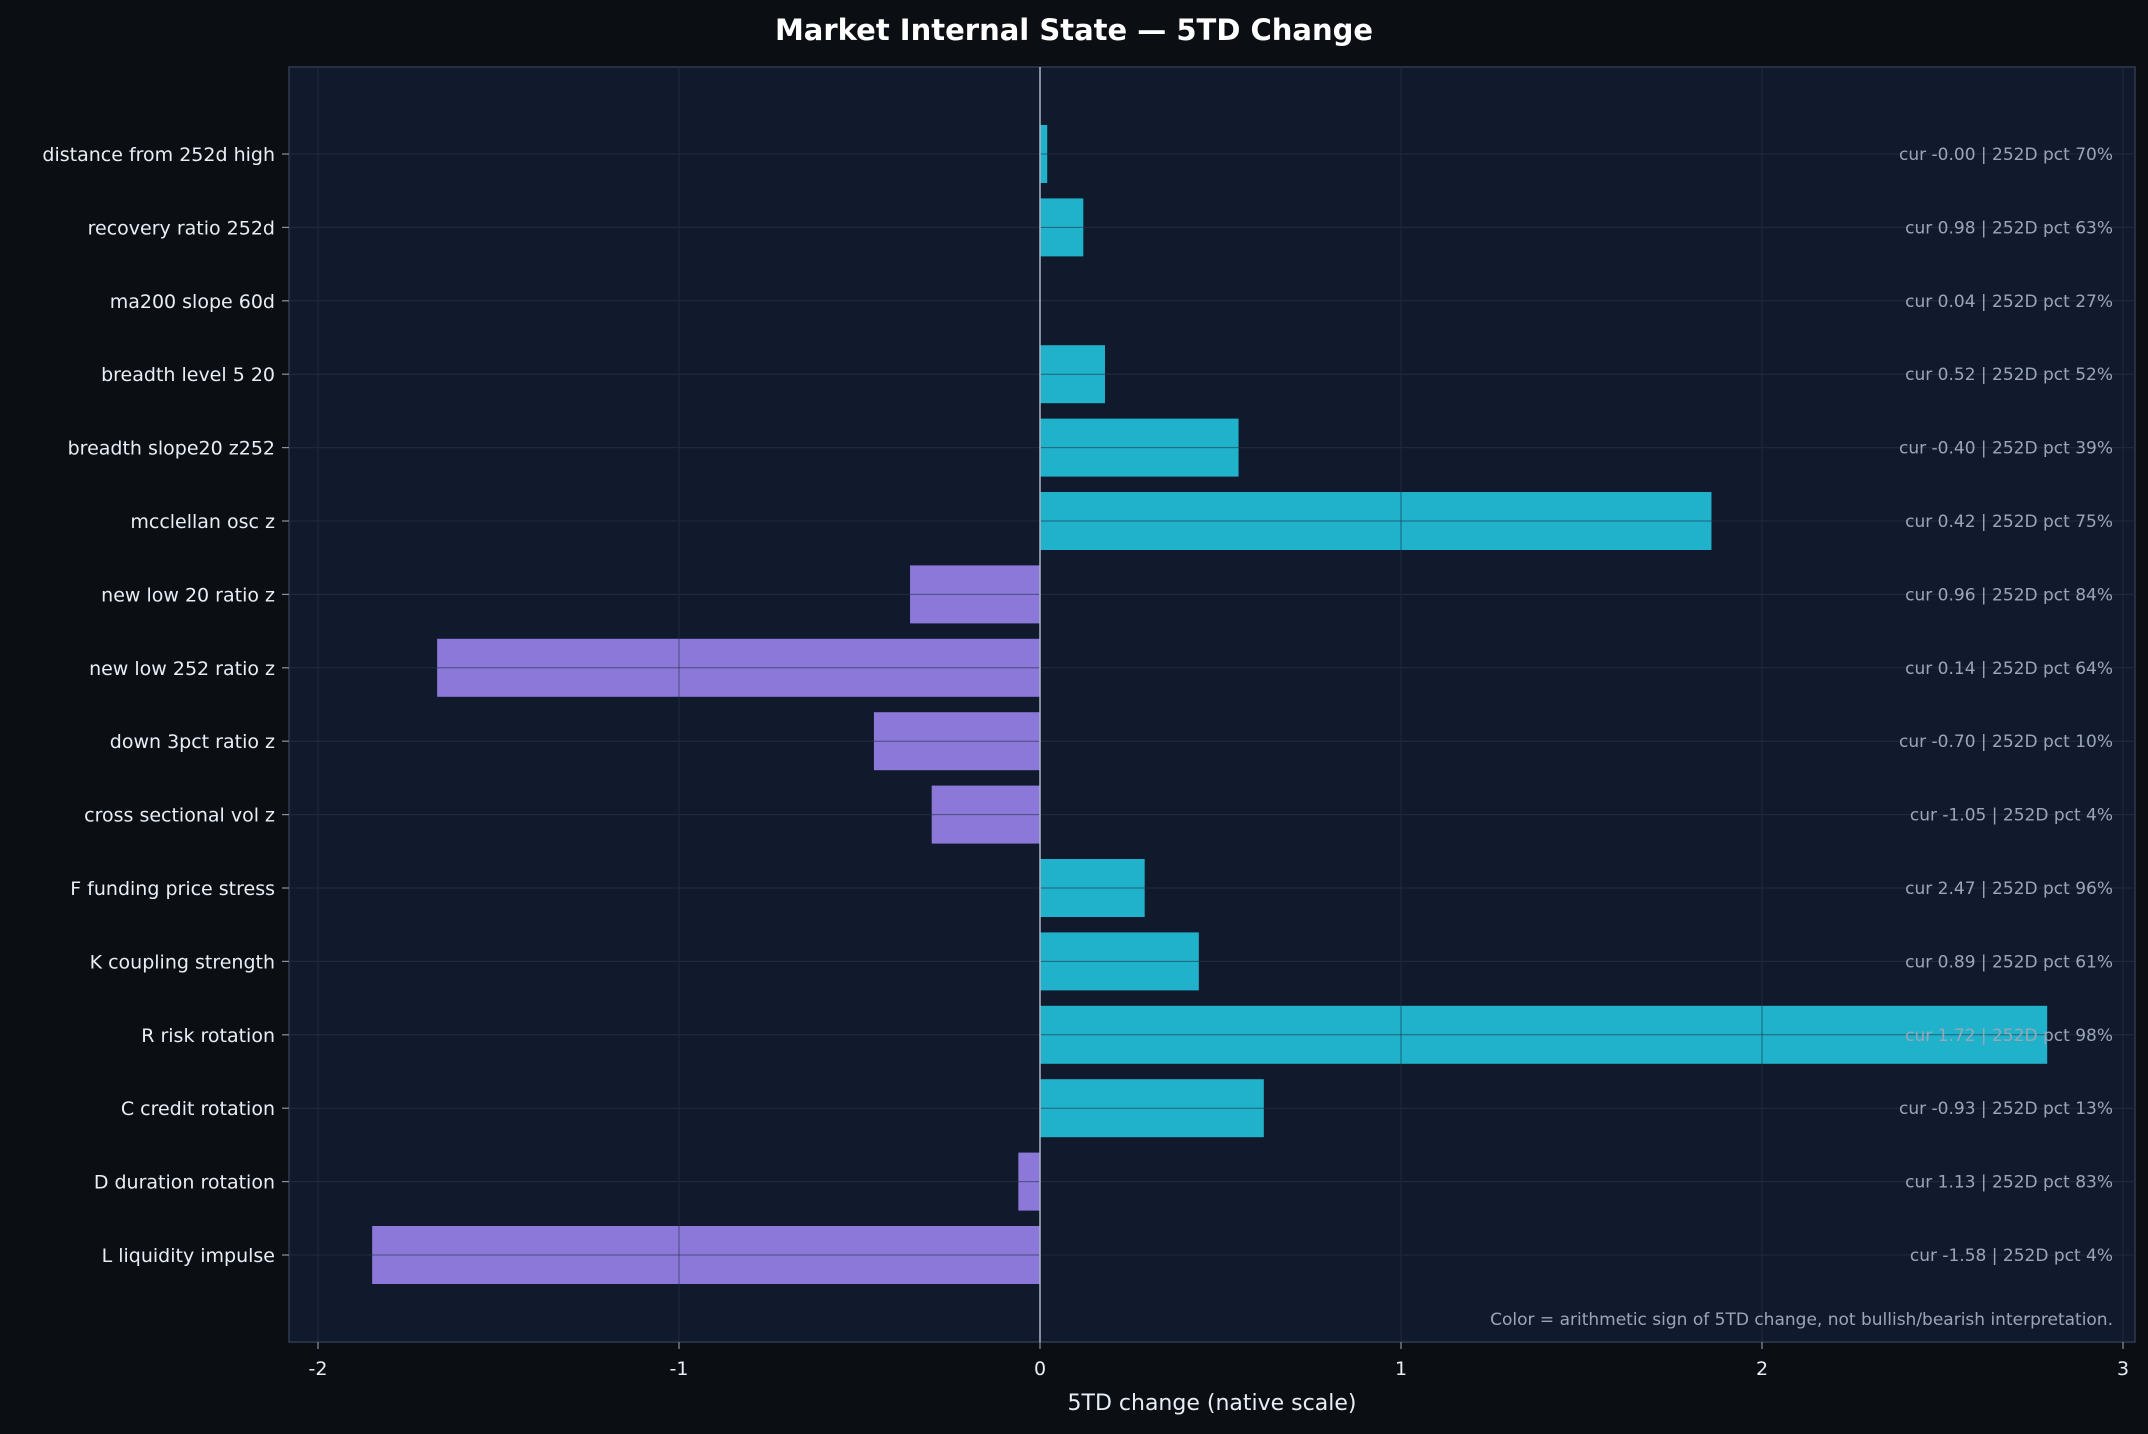  I want to click on x-tick-label: 1, so click(1401, 1369).